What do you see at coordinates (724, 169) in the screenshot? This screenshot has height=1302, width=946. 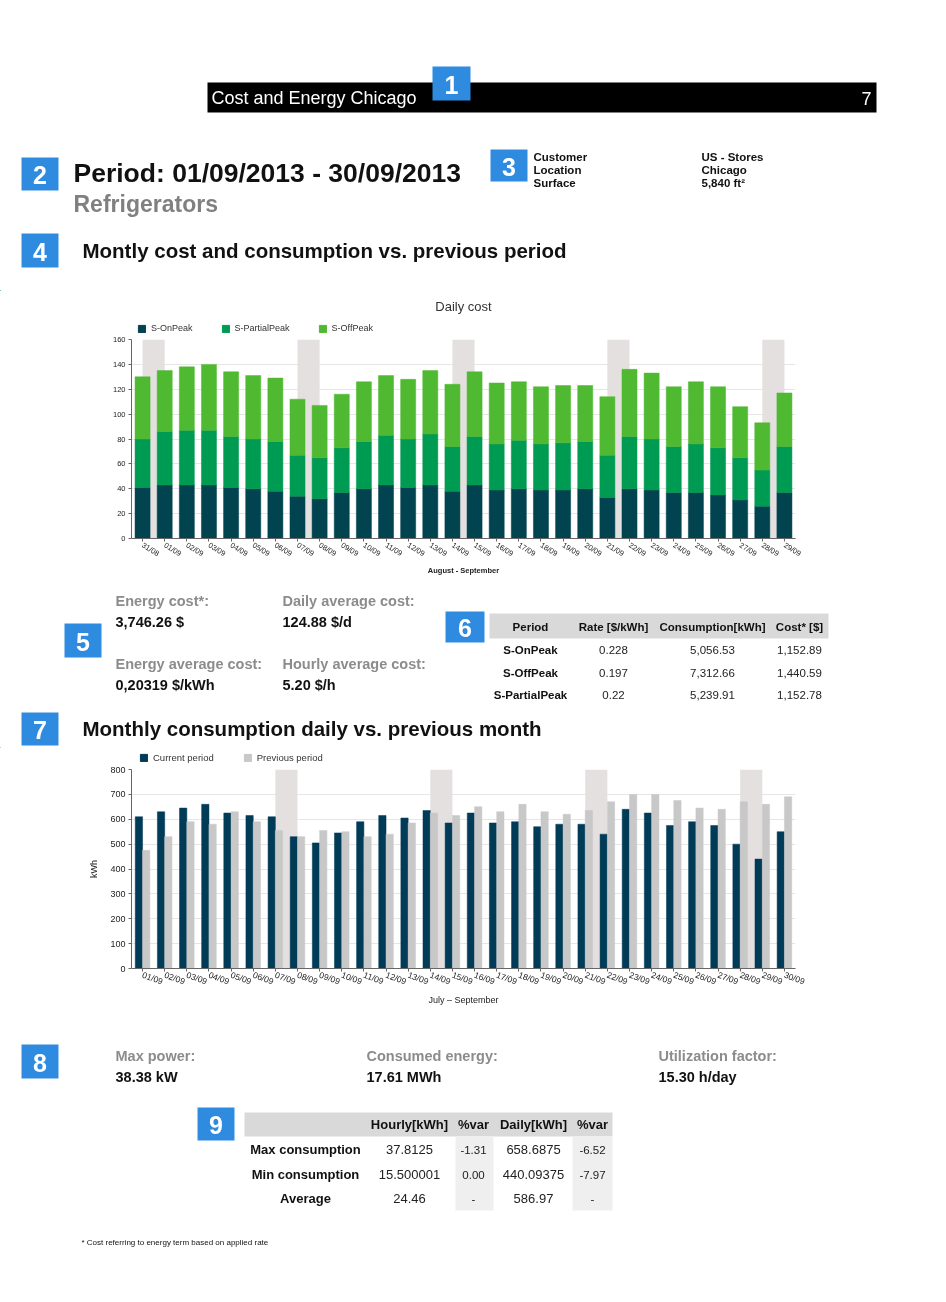 I see `text: Chicago` at bounding box center [724, 169].